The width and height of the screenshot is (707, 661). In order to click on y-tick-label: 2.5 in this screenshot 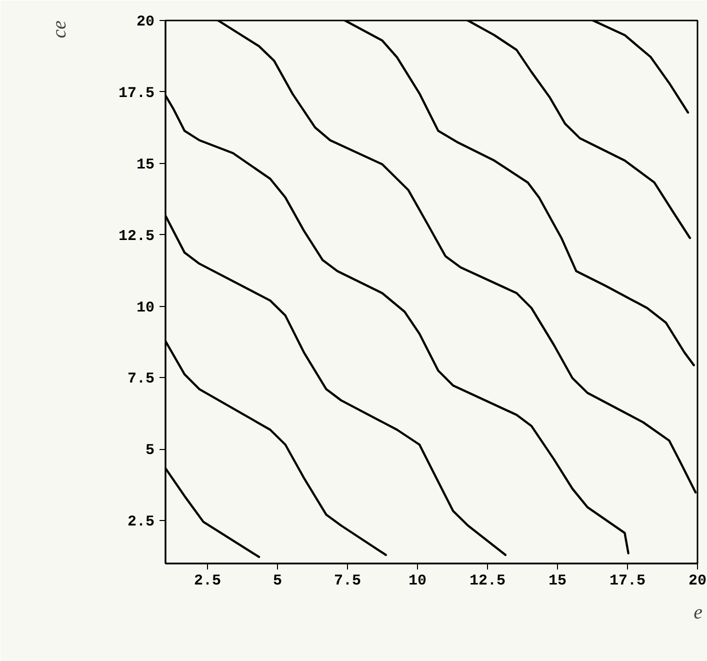, I will do `click(141, 522)`.